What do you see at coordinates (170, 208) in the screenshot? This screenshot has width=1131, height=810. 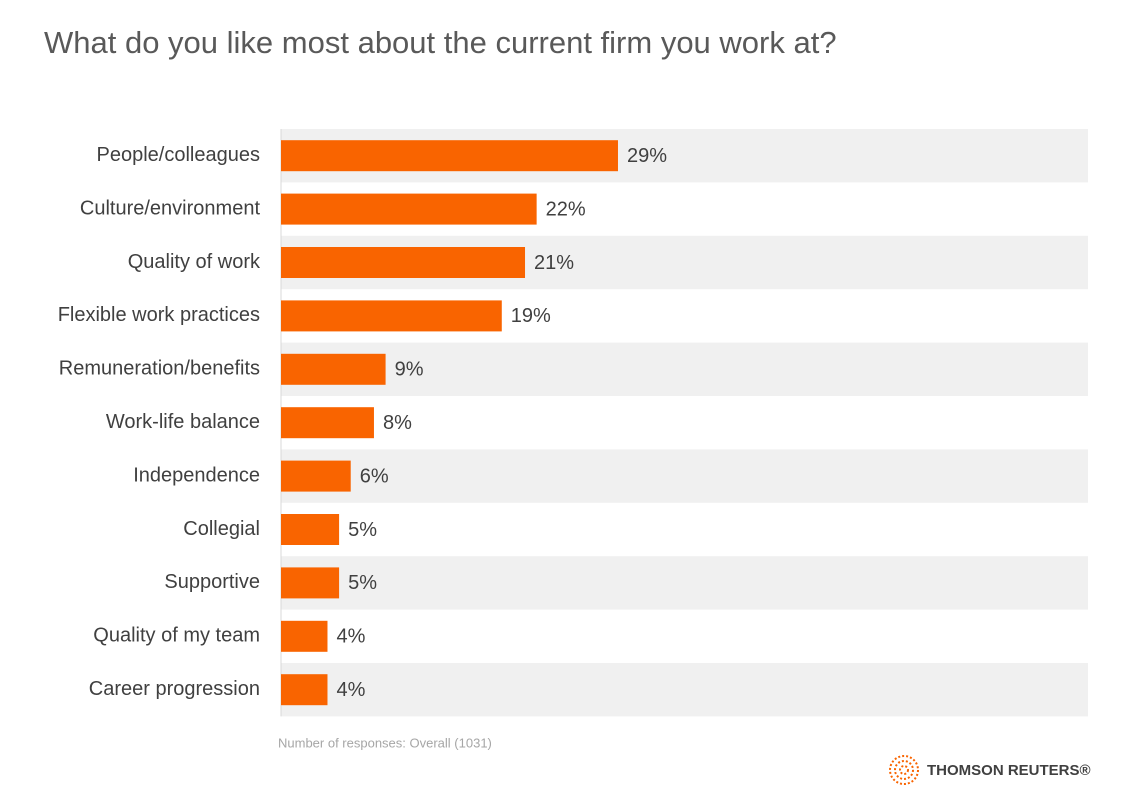 I see `category-label: Culture/environment` at bounding box center [170, 208].